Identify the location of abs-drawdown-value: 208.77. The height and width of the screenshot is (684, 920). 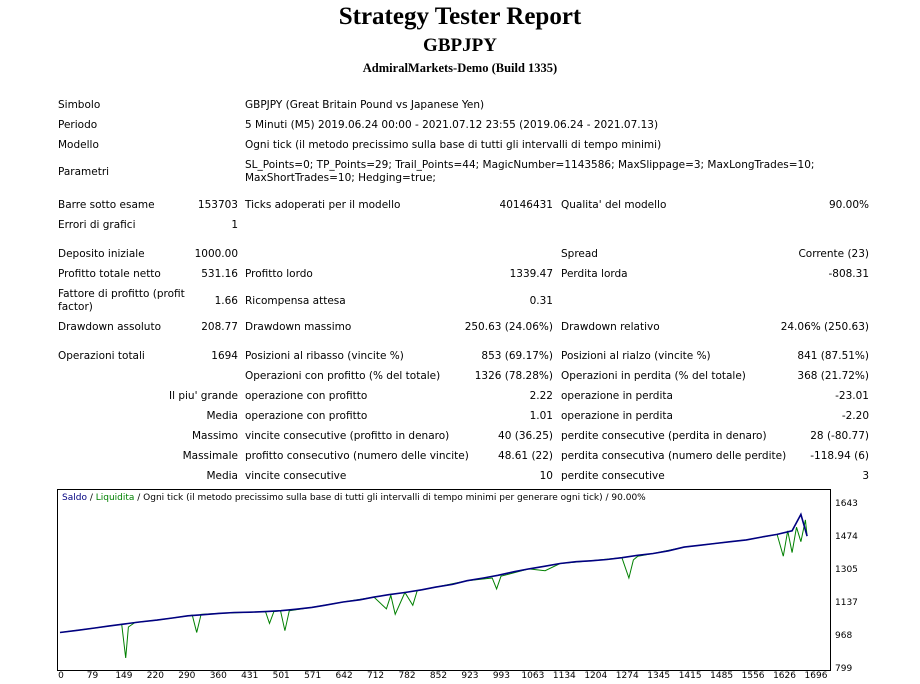
(219, 327).